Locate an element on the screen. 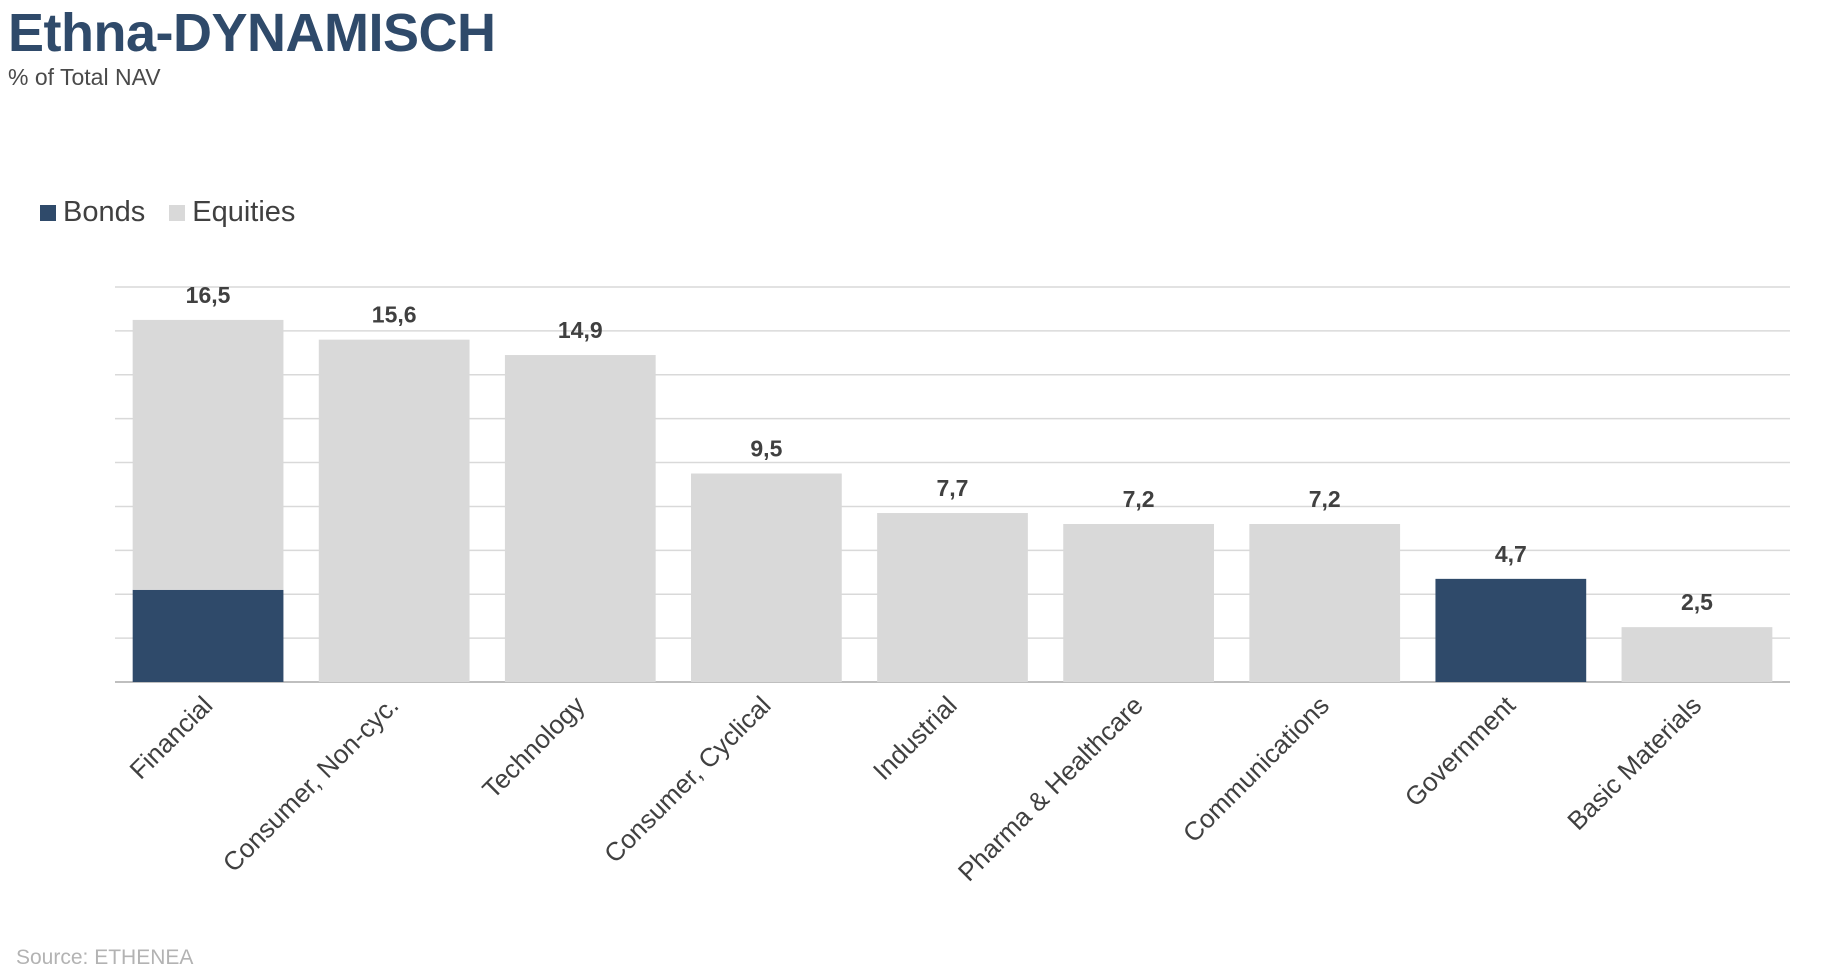  x-tick-label: Financial is located at coordinates (171, 737).